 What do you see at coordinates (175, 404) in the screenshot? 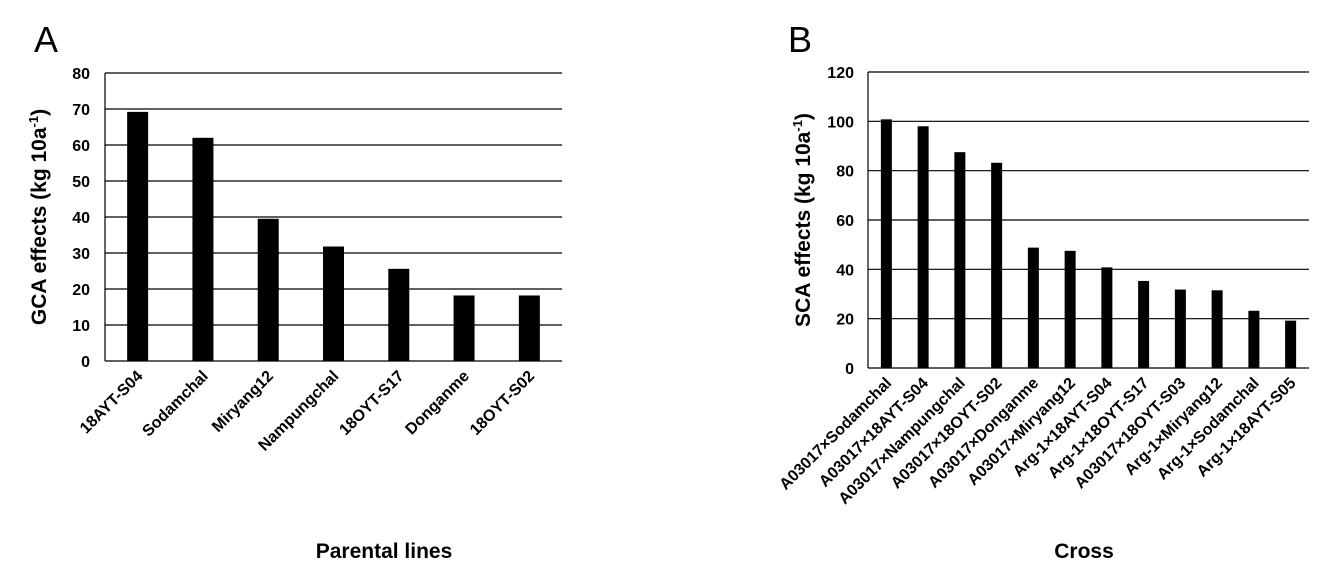
I see `x-category-label: Sodamchal` at bounding box center [175, 404].